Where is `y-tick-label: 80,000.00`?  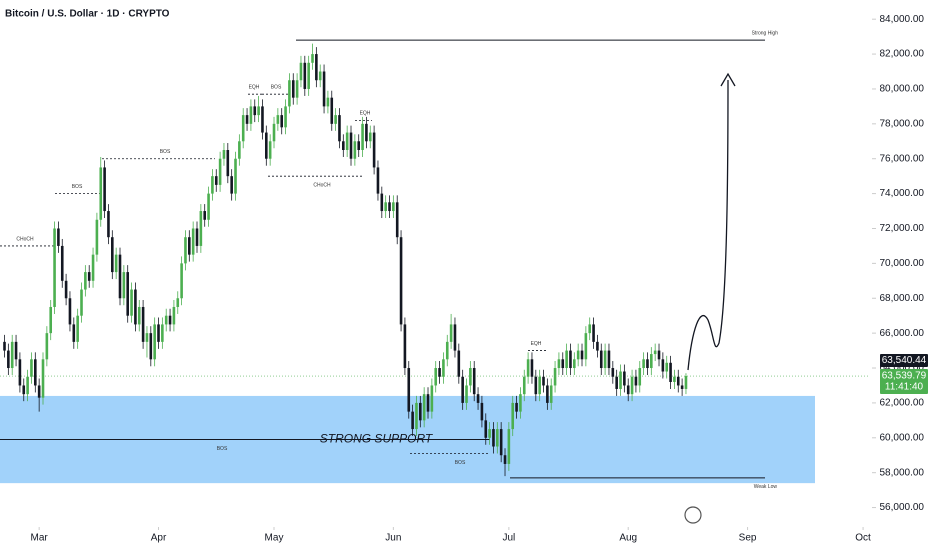
y-tick-label: 80,000.00 is located at coordinates (902, 89).